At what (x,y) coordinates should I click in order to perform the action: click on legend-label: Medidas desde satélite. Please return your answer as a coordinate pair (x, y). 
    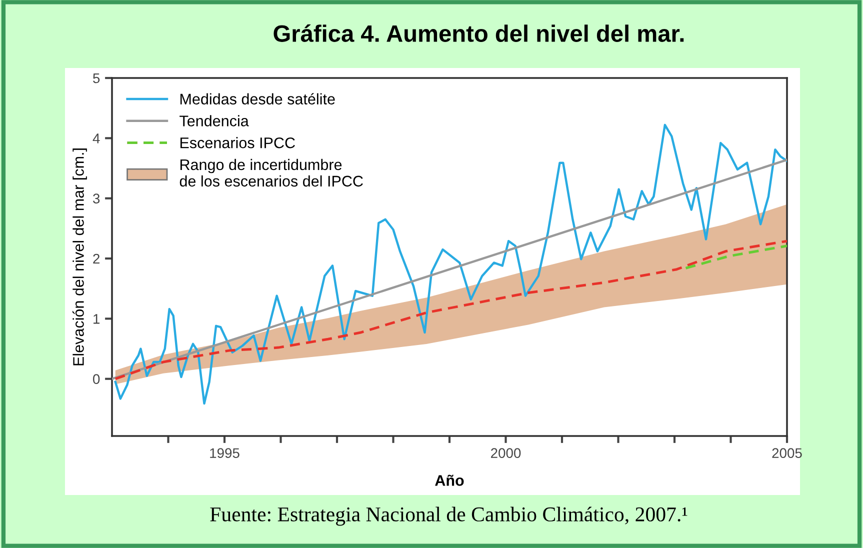
    Looking at the image, I should click on (257, 98).